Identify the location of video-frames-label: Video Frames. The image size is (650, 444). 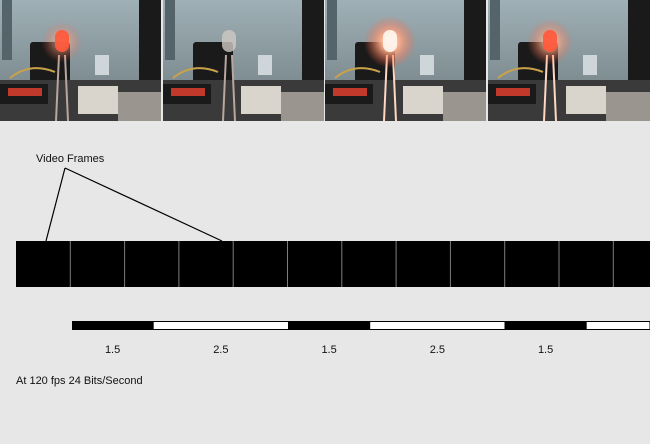
(70, 159).